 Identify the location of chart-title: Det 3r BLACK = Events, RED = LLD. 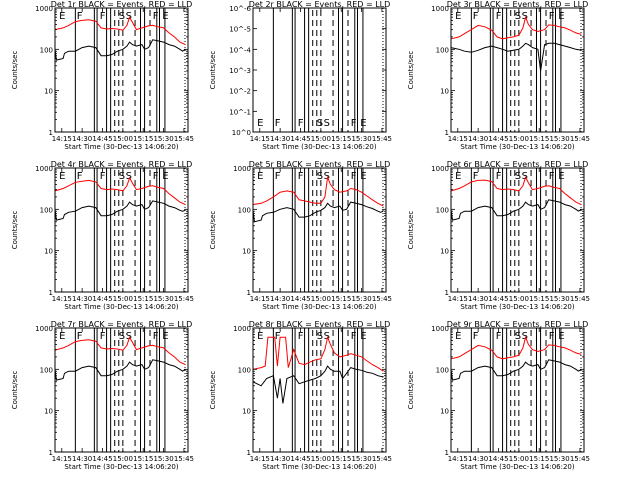
(518, 4).